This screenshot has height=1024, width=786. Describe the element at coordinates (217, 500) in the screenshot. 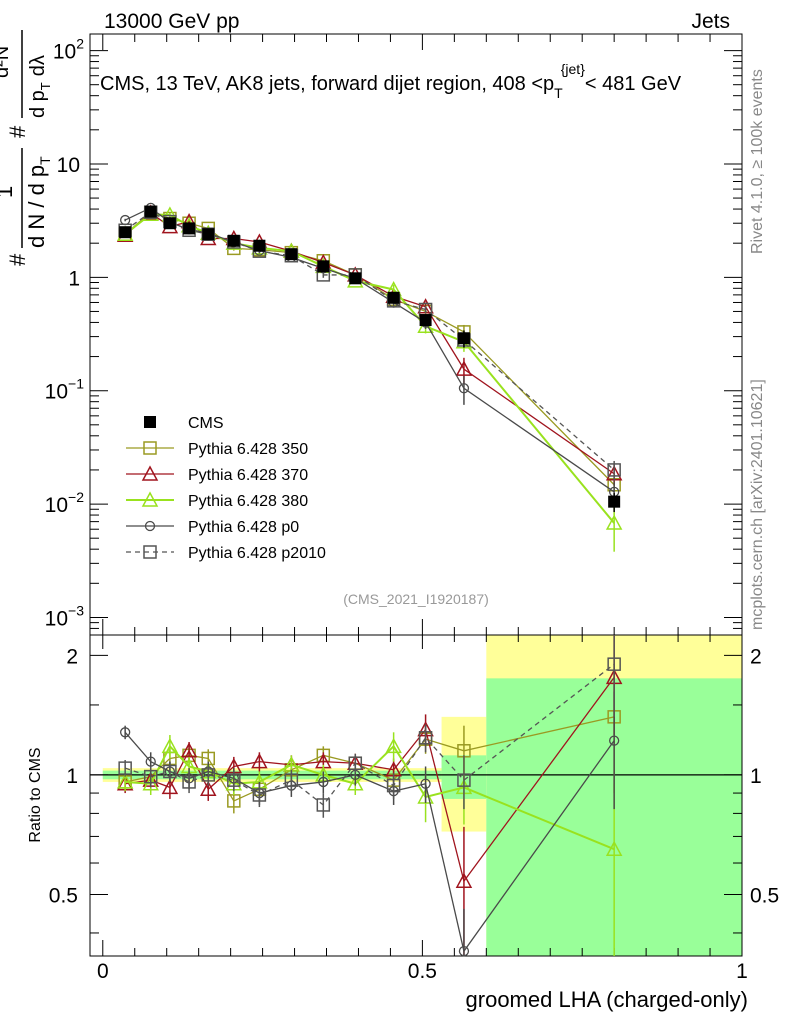

I see `legend-entry-p380: Pythia 6.428 380` at that location.